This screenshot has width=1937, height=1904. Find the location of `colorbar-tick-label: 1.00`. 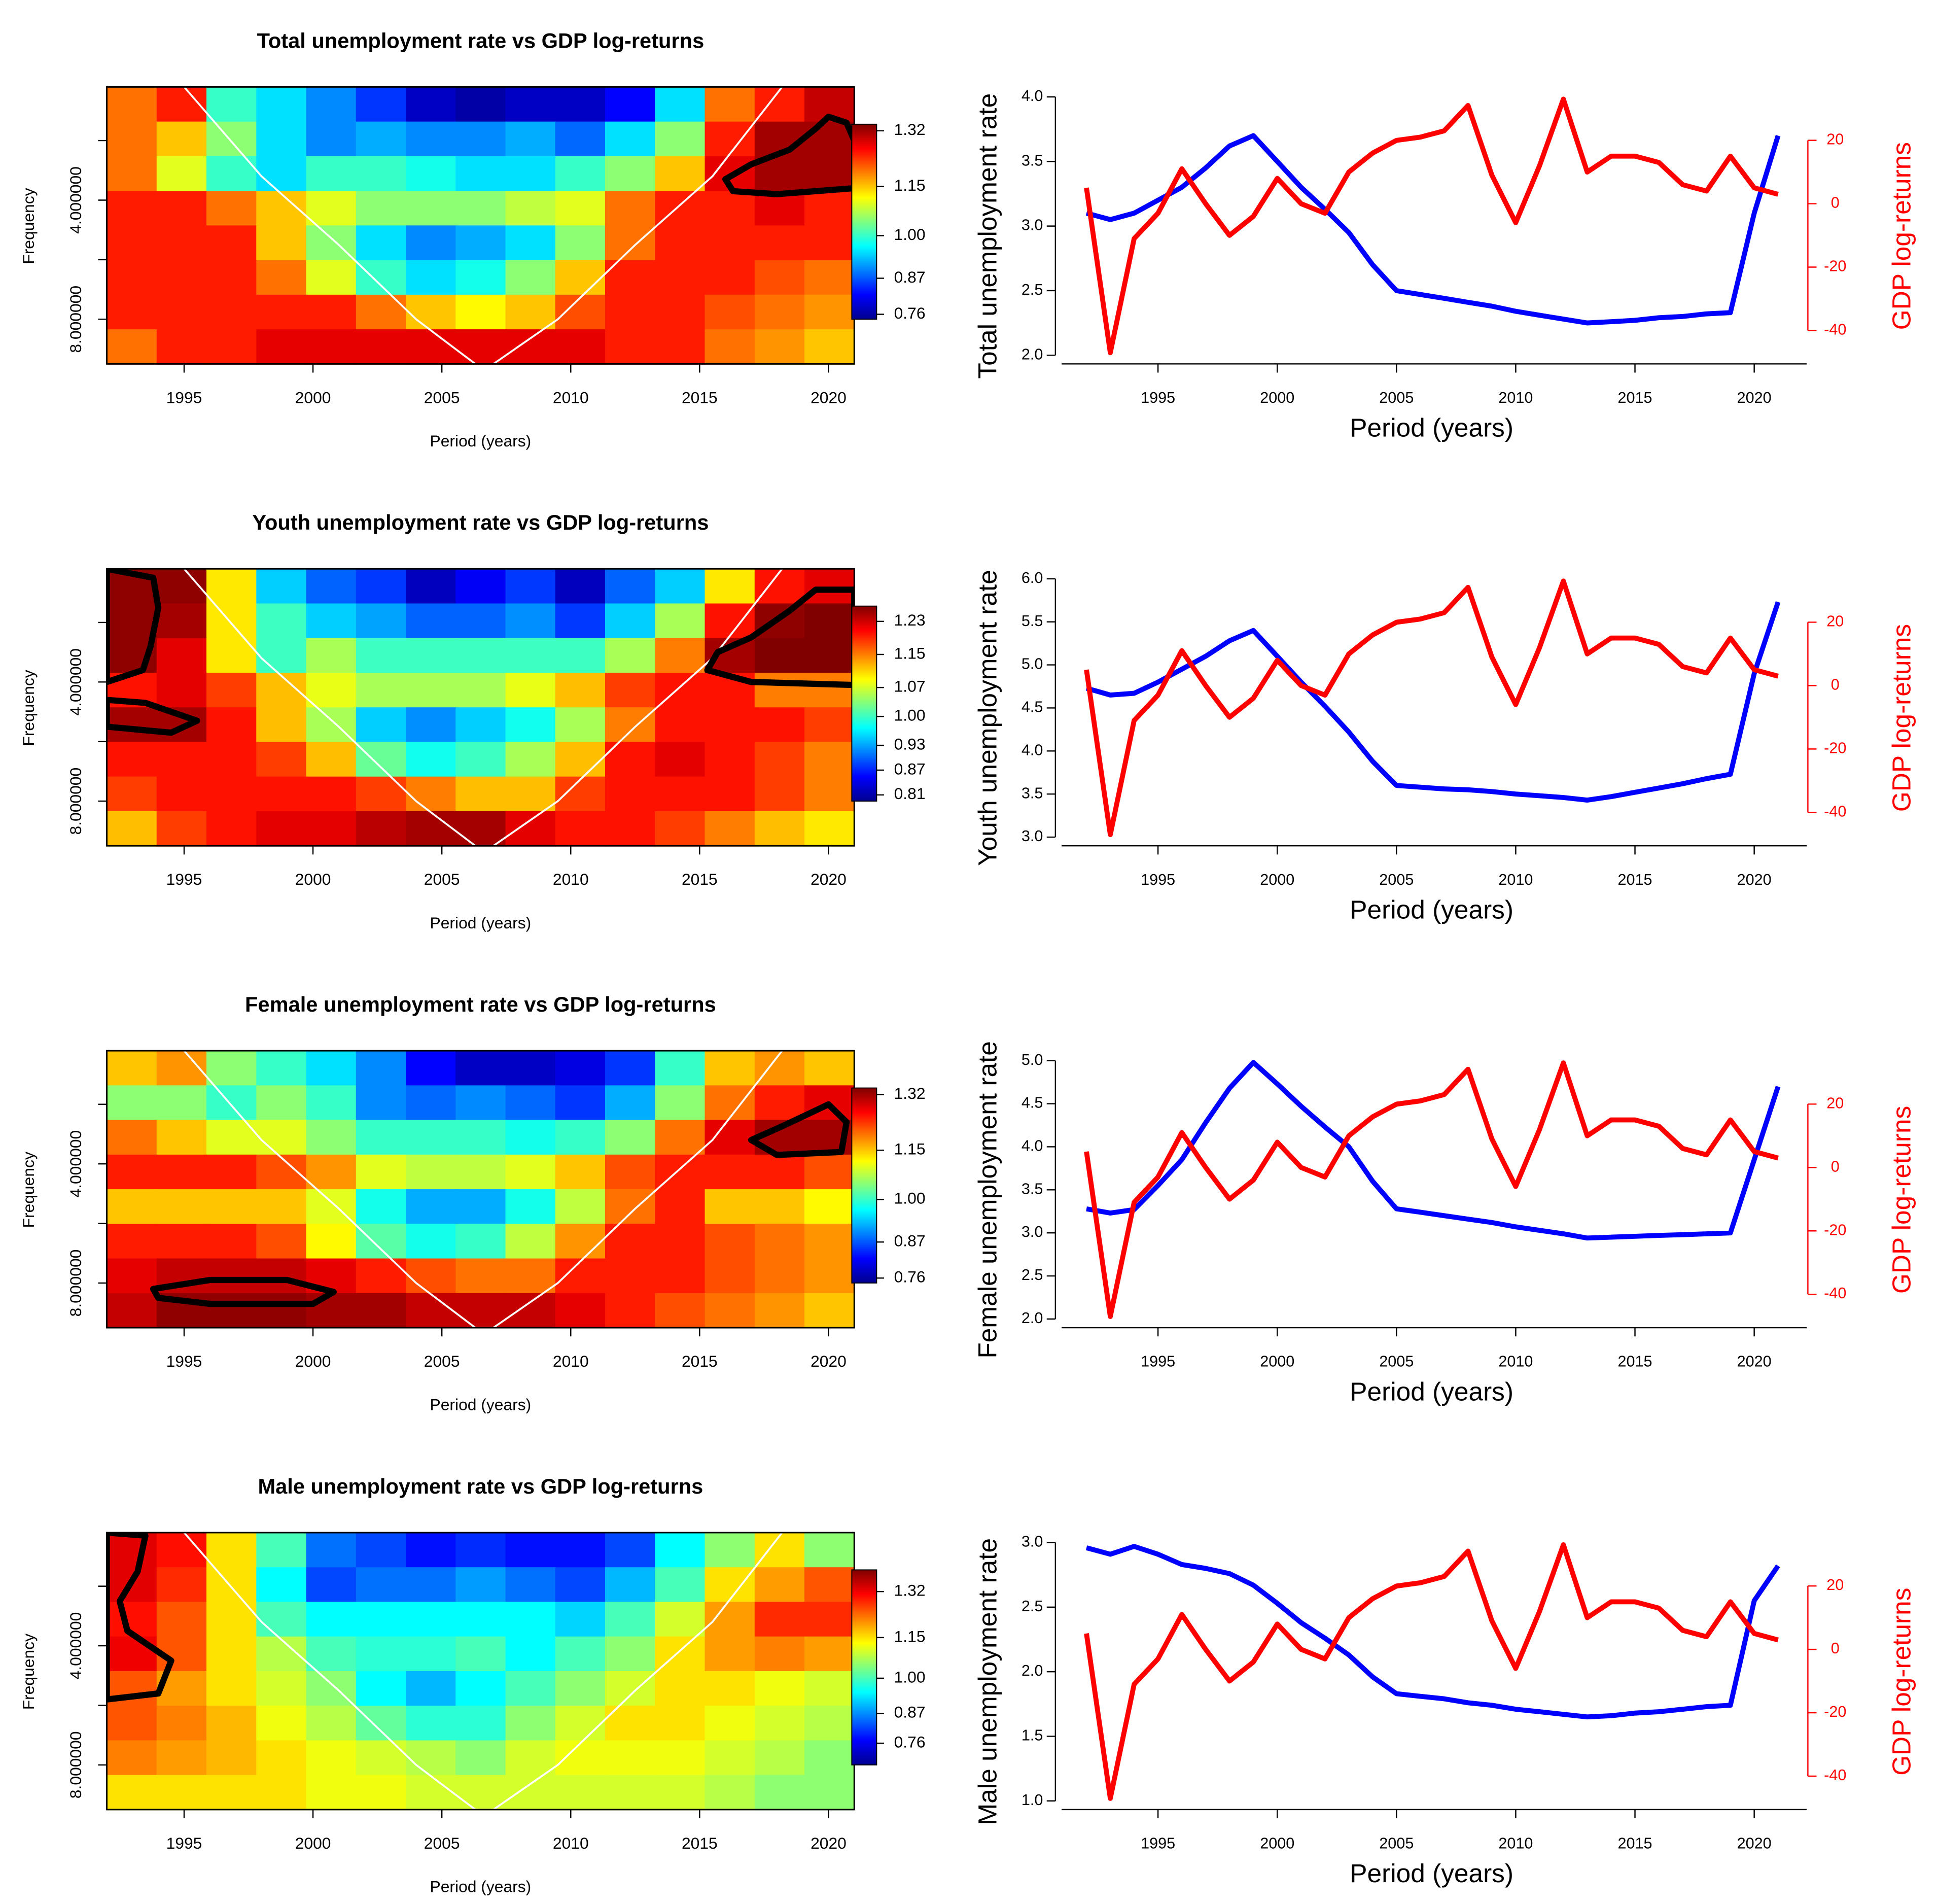

colorbar-tick-label: 1.00 is located at coordinates (910, 715).